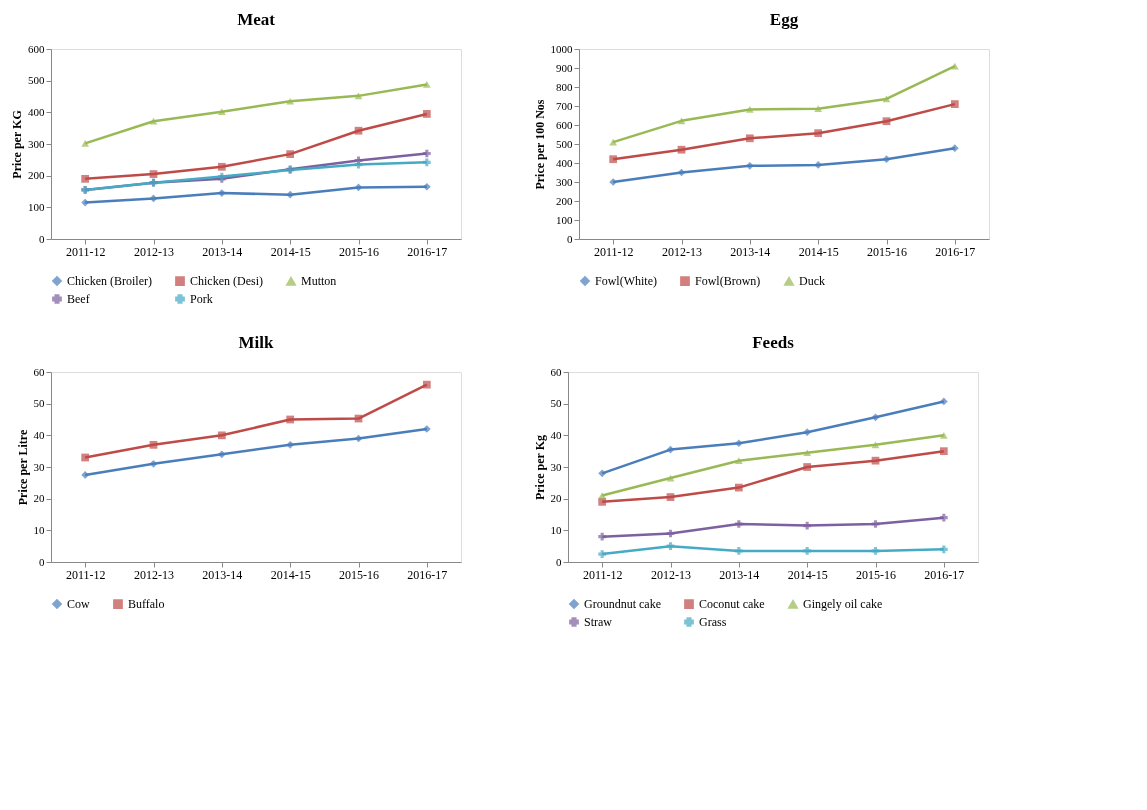  What do you see at coordinates (626, 281) in the screenshot?
I see `legend-label: Fowl(White)` at bounding box center [626, 281].